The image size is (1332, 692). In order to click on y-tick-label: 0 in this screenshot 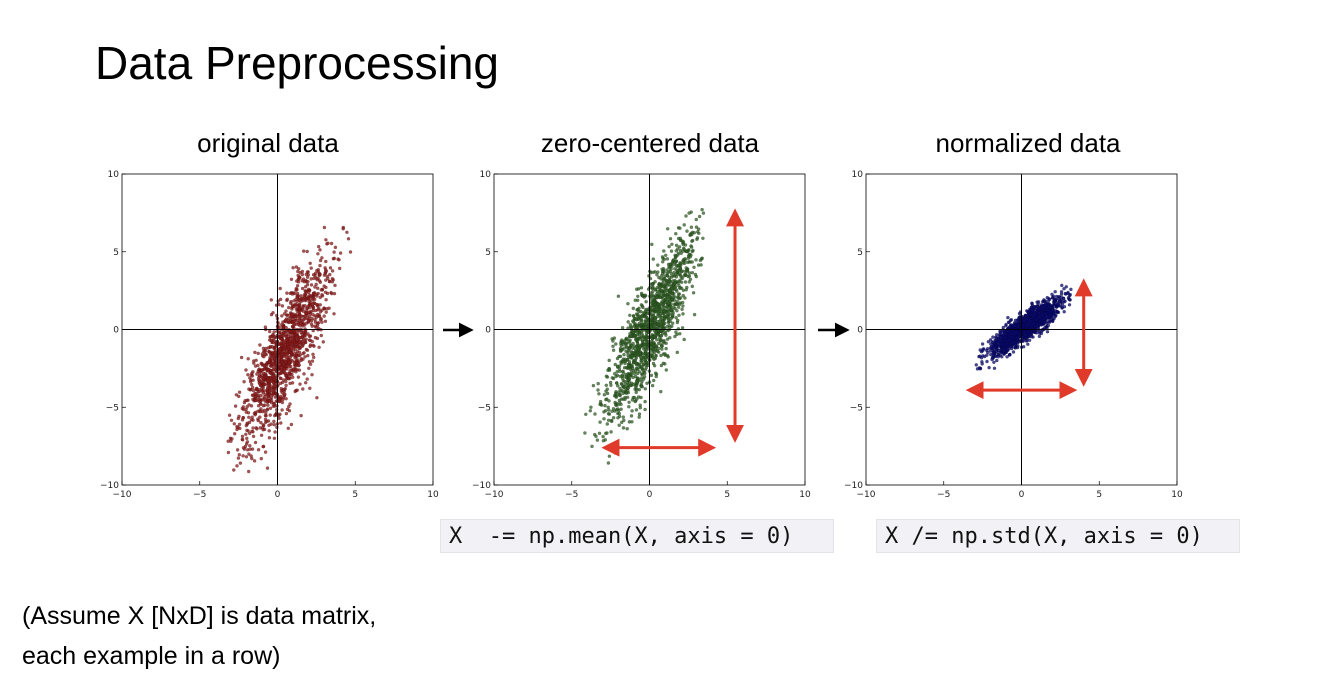, I will do `click(860, 331)`.